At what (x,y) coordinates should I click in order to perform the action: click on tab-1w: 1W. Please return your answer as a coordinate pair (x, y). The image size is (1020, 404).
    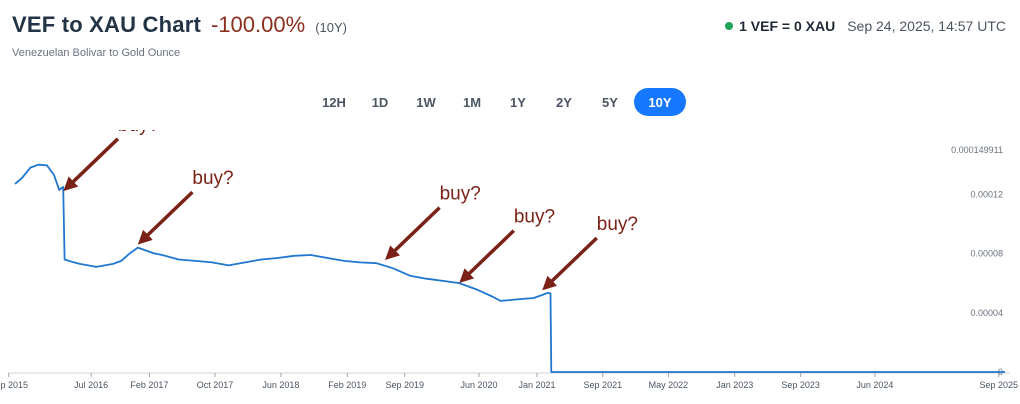
    Looking at the image, I should click on (426, 102).